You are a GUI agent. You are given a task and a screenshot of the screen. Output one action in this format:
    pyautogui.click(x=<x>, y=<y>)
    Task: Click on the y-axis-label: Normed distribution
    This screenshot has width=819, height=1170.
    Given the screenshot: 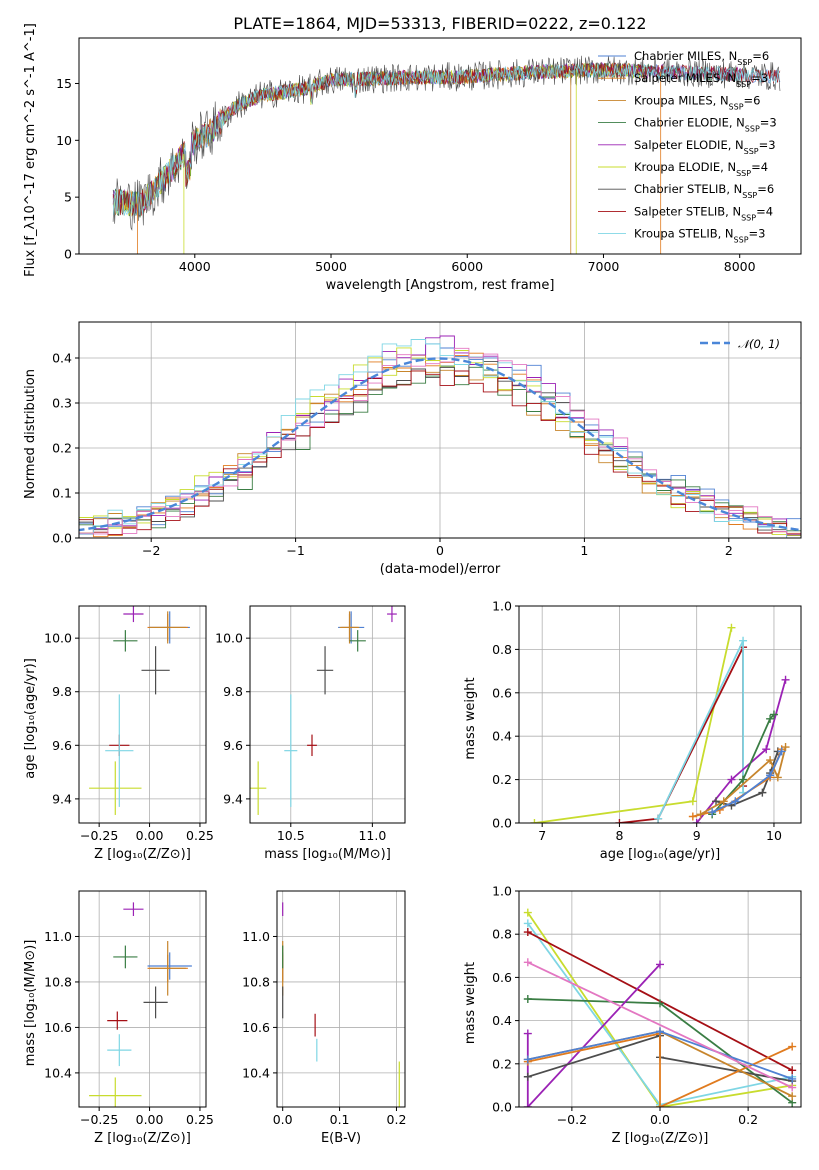 What is the action you would take?
    pyautogui.click(x=30, y=434)
    